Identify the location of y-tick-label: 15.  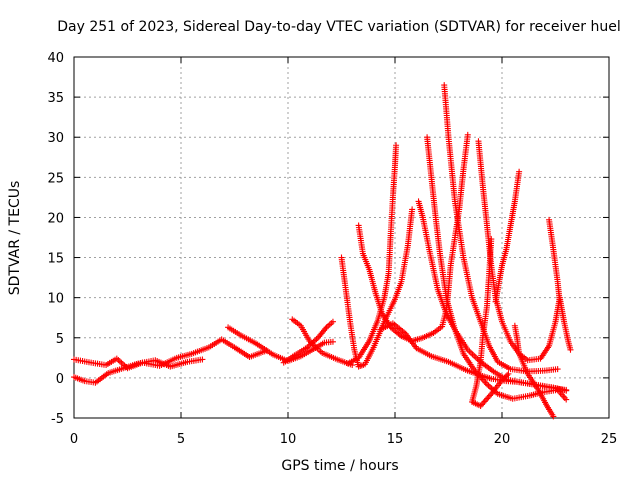
(55, 259).